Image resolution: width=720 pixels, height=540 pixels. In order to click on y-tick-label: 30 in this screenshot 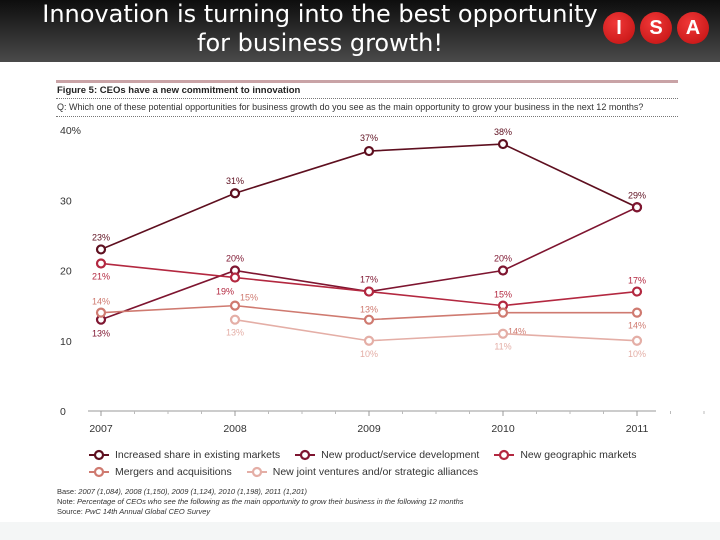, I will do `click(66, 201)`.